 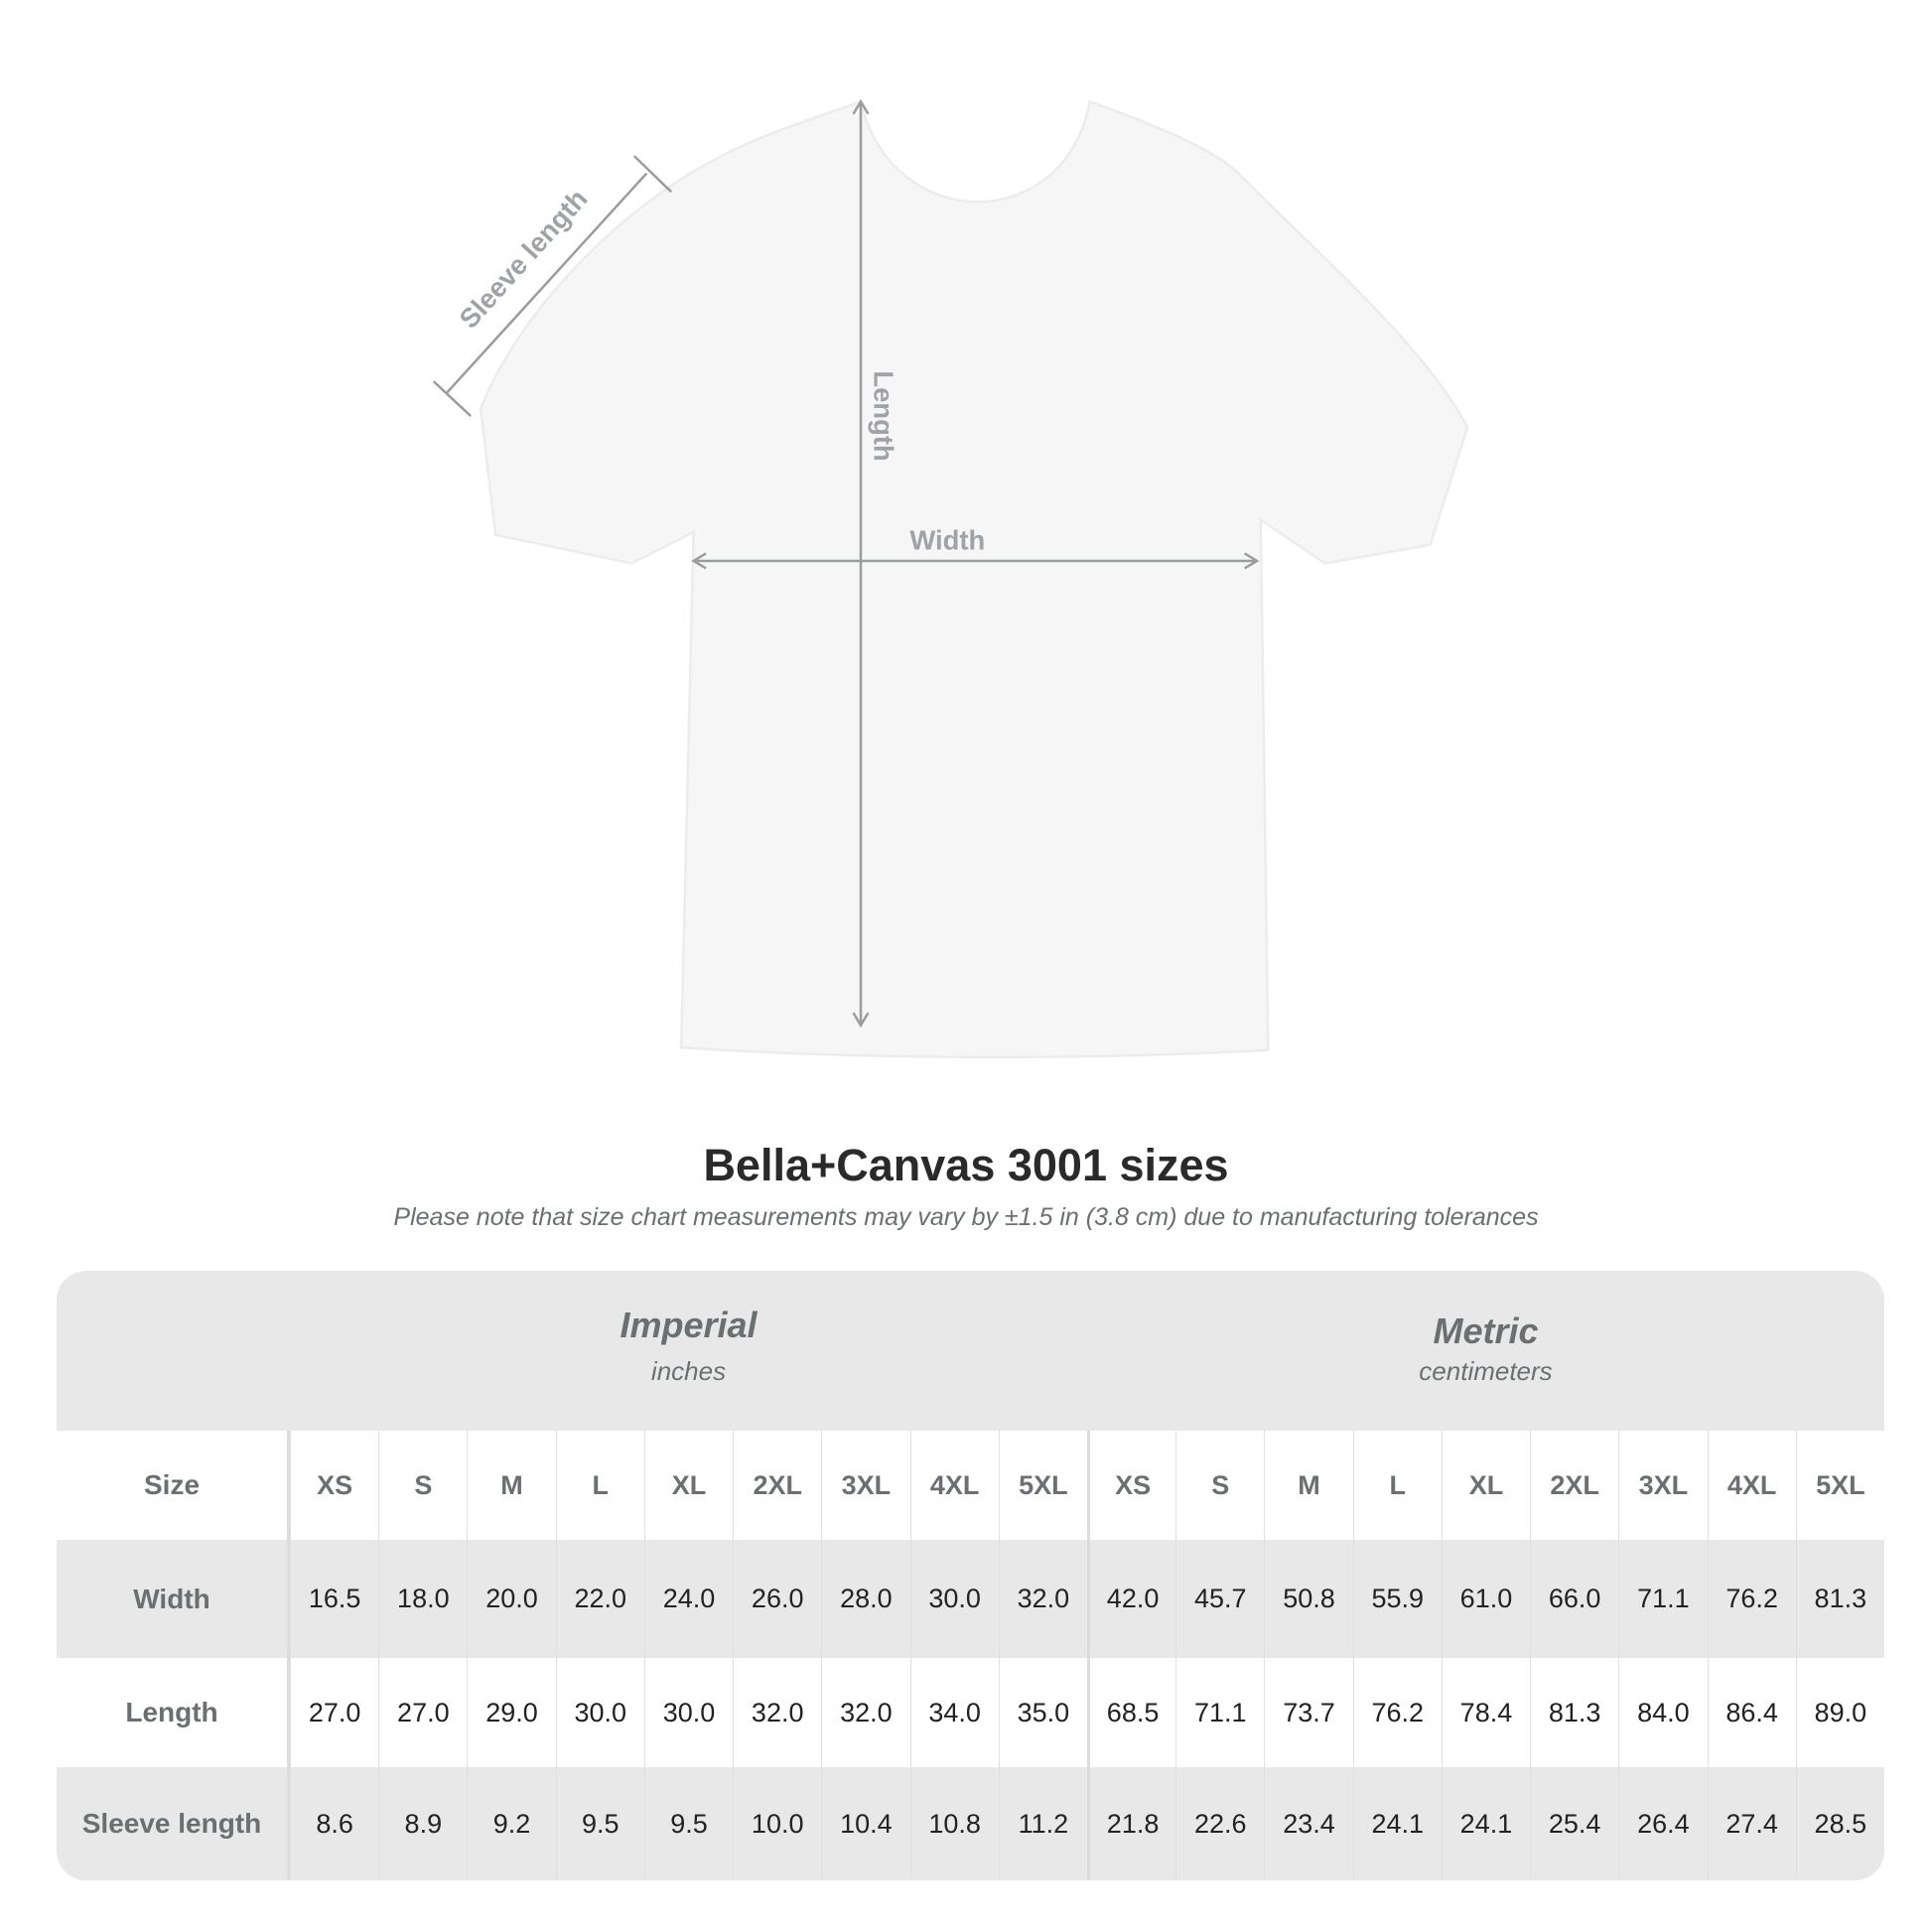 What do you see at coordinates (599, 1599) in the screenshot?
I see `imperial-value: 22.0` at bounding box center [599, 1599].